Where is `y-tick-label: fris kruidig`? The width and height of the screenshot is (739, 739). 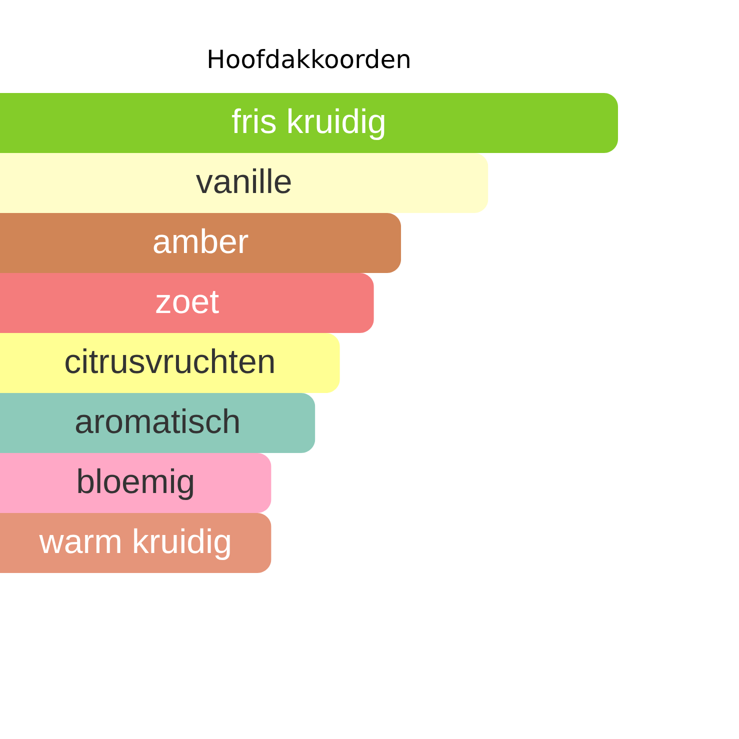
y-tick-label: fris kruidig is located at coordinates (309, 122).